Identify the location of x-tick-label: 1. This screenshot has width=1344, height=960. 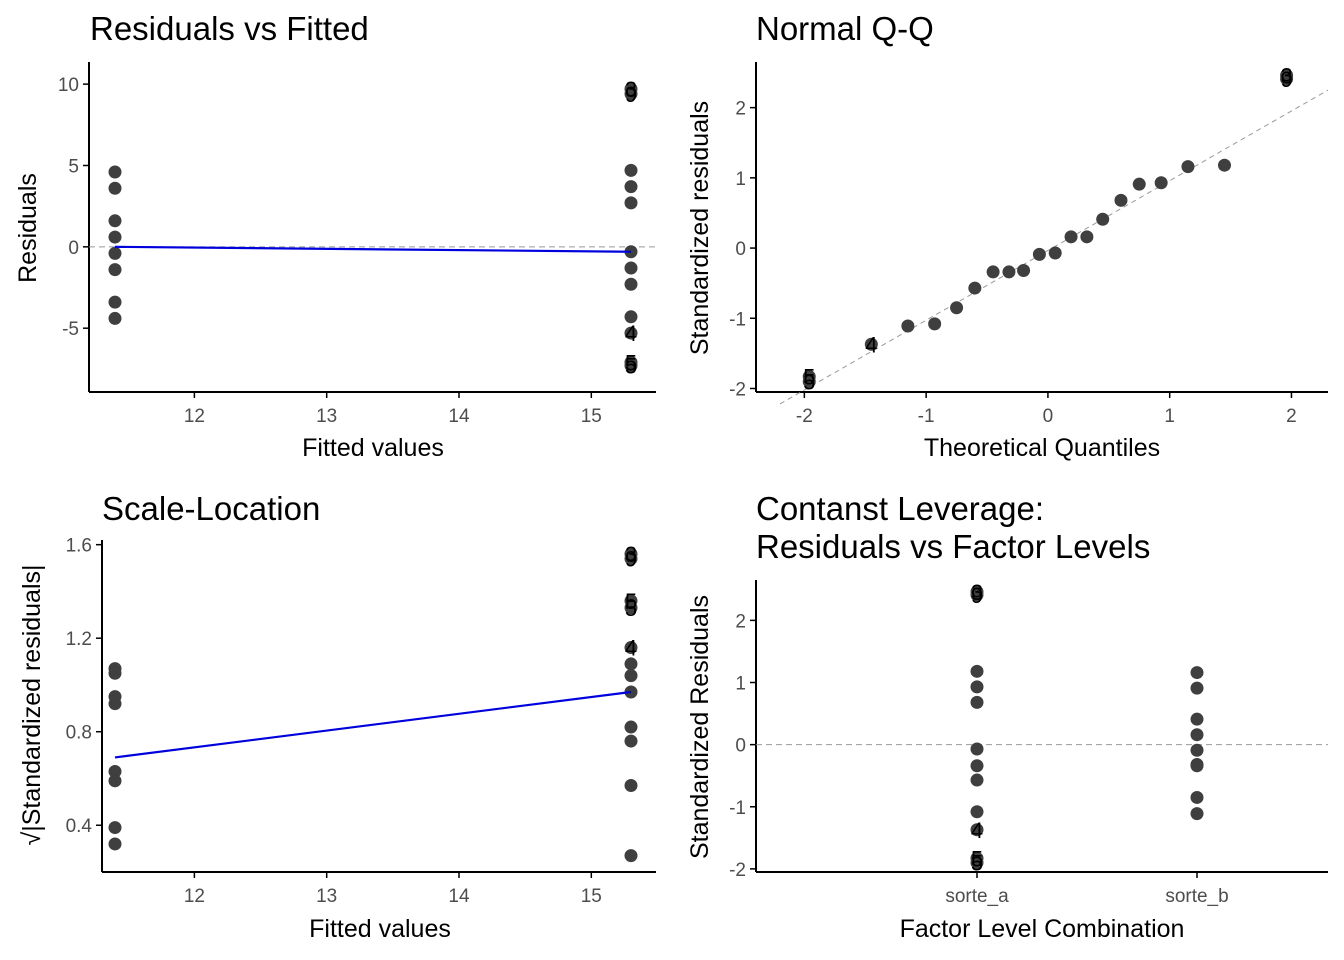
(1169, 416).